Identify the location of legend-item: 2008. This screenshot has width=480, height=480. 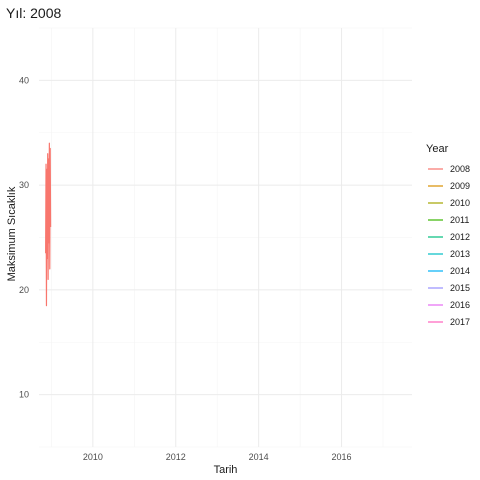
(449, 169).